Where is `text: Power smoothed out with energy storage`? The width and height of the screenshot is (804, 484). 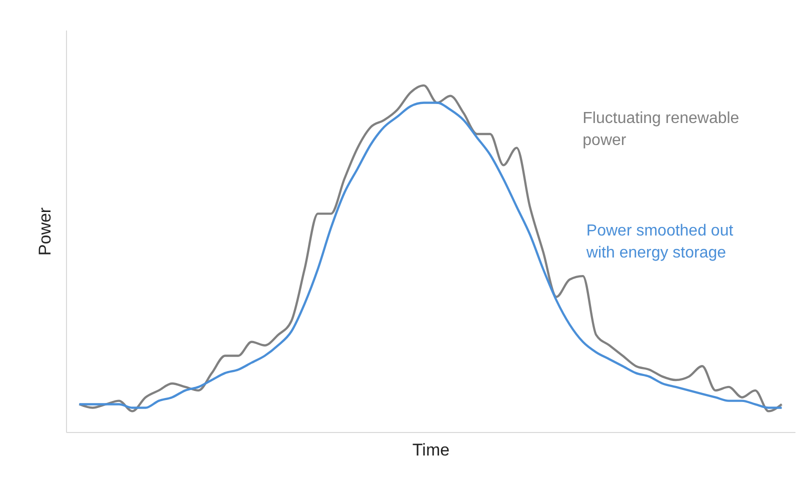
text: Power smoothed out with energy storage is located at coordinates (659, 242).